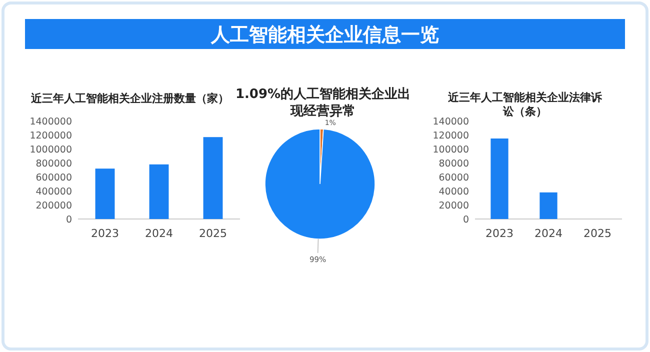 The height and width of the screenshot is (352, 650). What do you see at coordinates (453, 164) in the screenshot?
I see `y-tick-label: 80000` at bounding box center [453, 164].